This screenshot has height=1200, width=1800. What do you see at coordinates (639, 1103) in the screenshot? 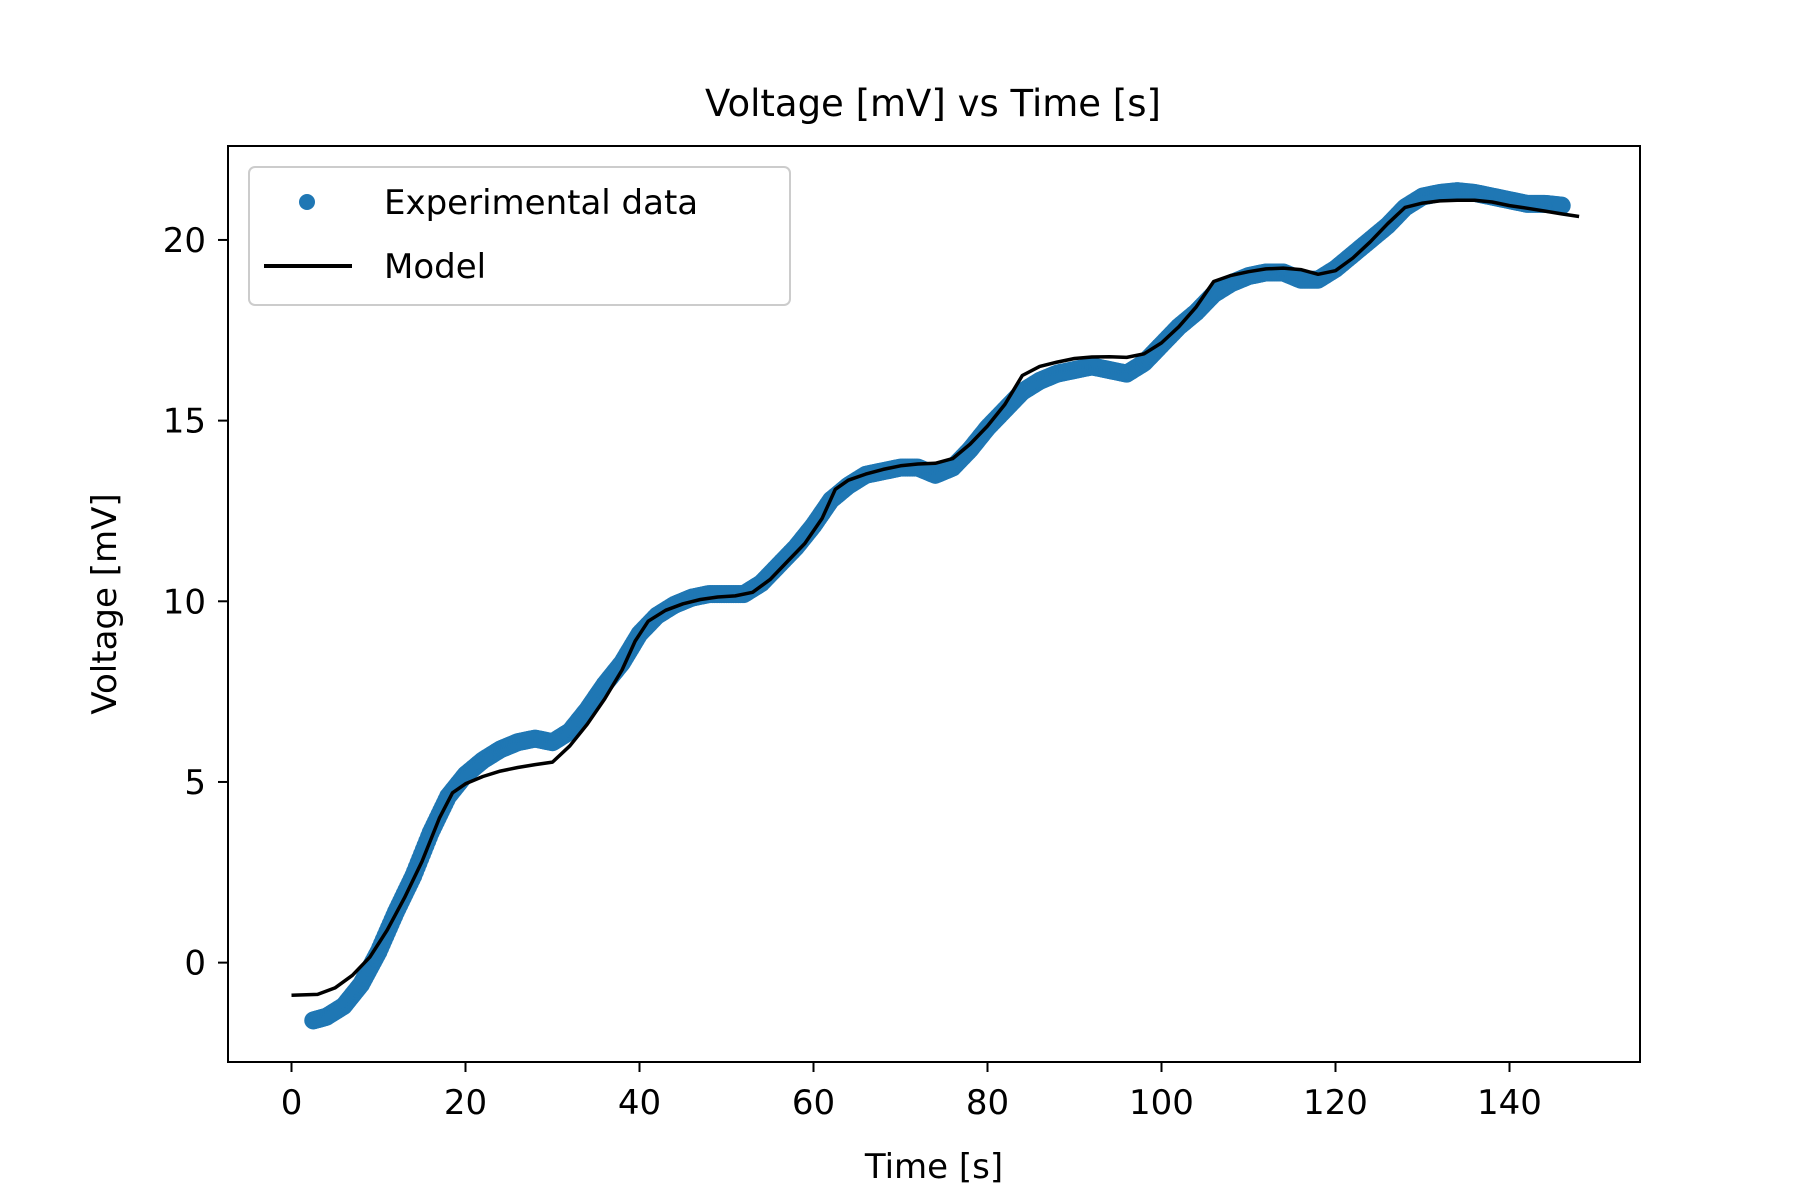
I see `x-tick-label: 40` at bounding box center [639, 1103].